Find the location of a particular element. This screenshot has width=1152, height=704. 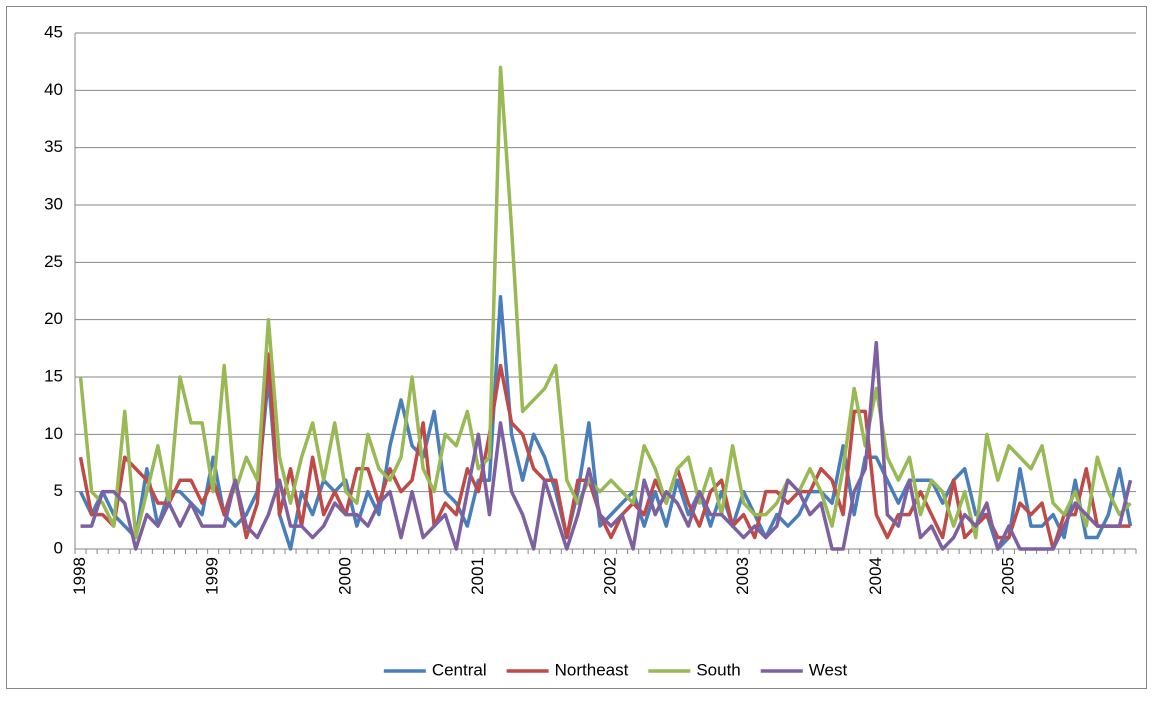

x-tick-label: 1998 is located at coordinates (79, 576).